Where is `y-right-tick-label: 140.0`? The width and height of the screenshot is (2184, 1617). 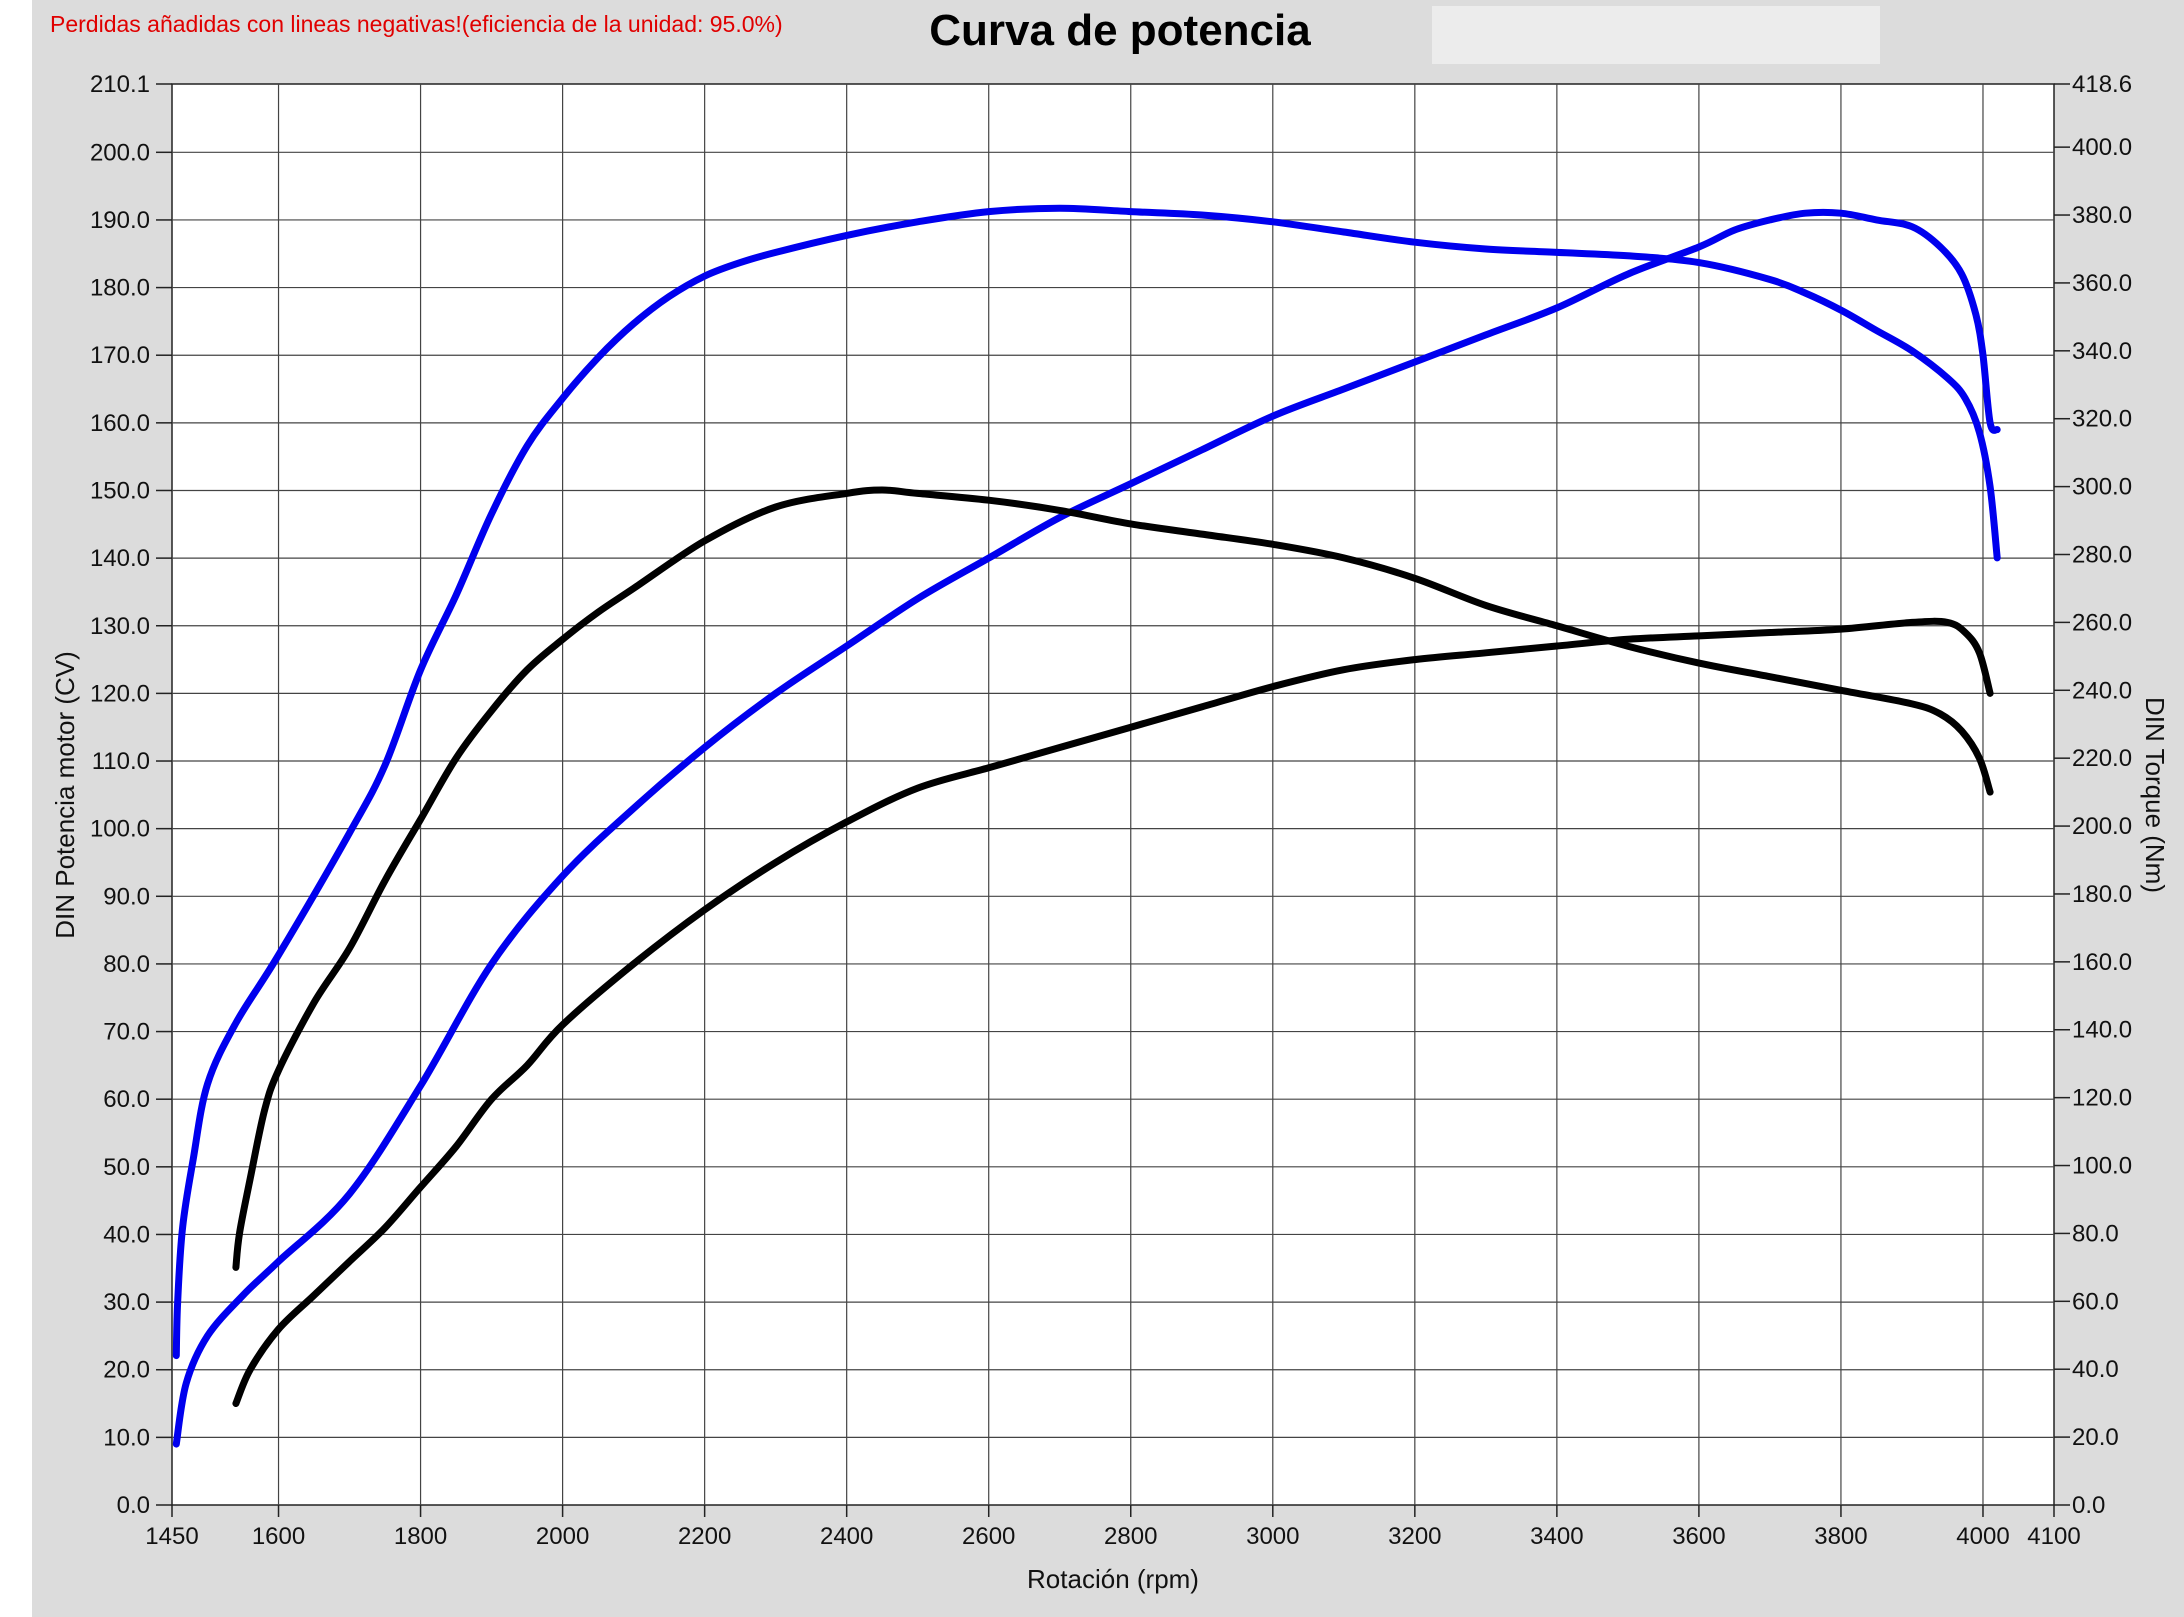
y-right-tick-label: 140.0 is located at coordinates (2102, 1030).